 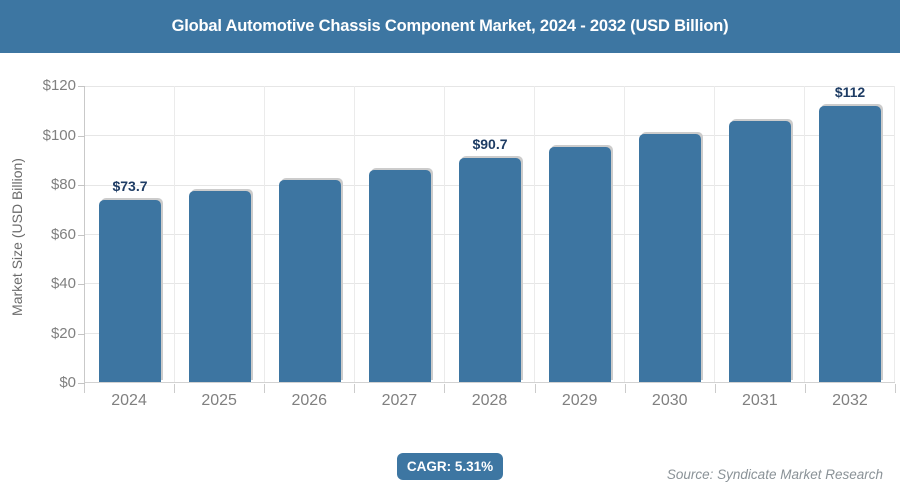 I want to click on y-tick-label: $100, so click(x=59, y=135).